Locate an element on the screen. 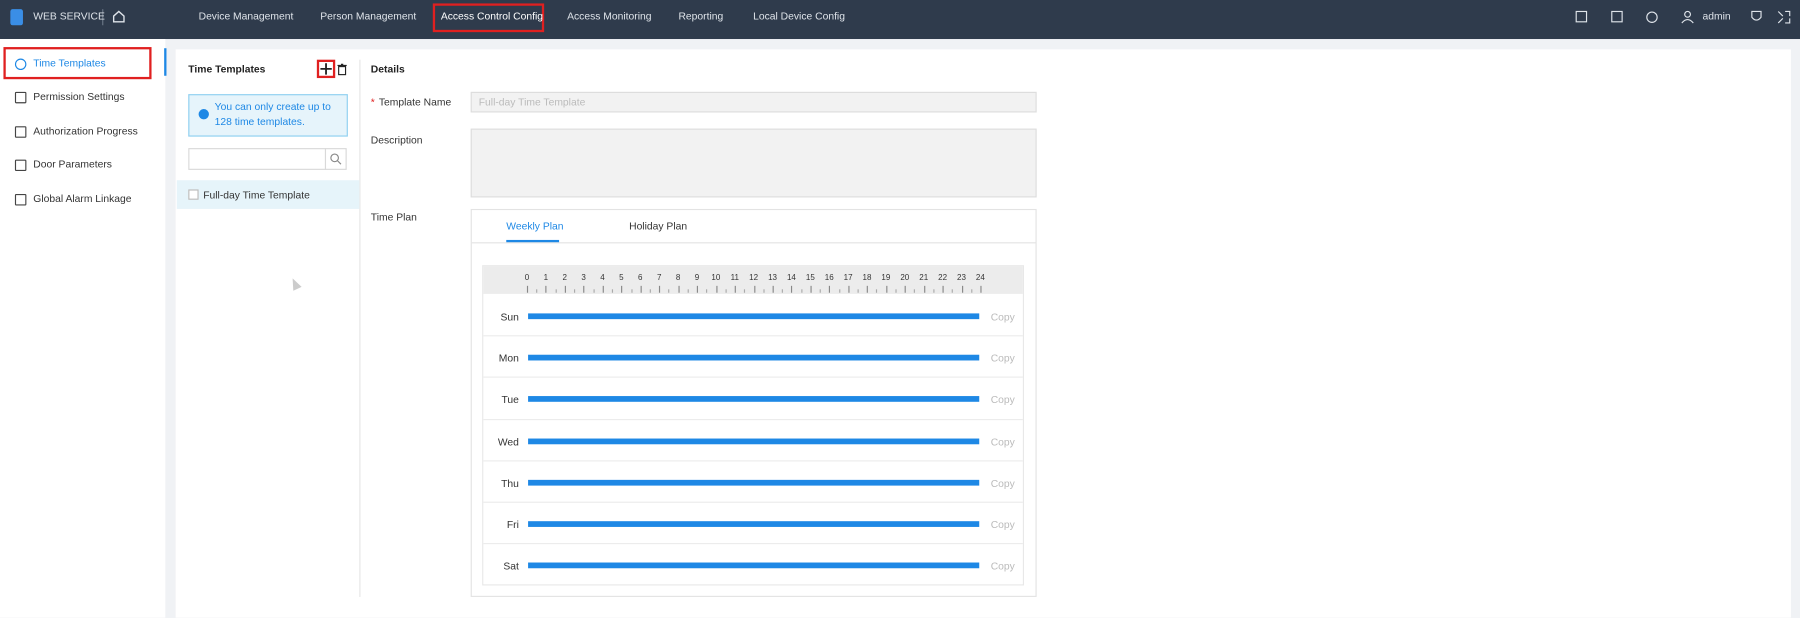 The width and height of the screenshot is (1800, 618). hour-label: 9 is located at coordinates (697, 278).